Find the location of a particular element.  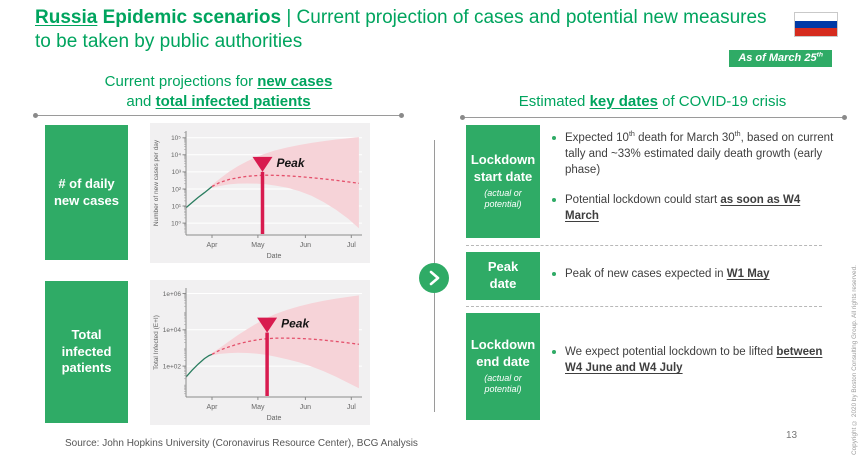

chevron-right-icon is located at coordinates (434, 278).